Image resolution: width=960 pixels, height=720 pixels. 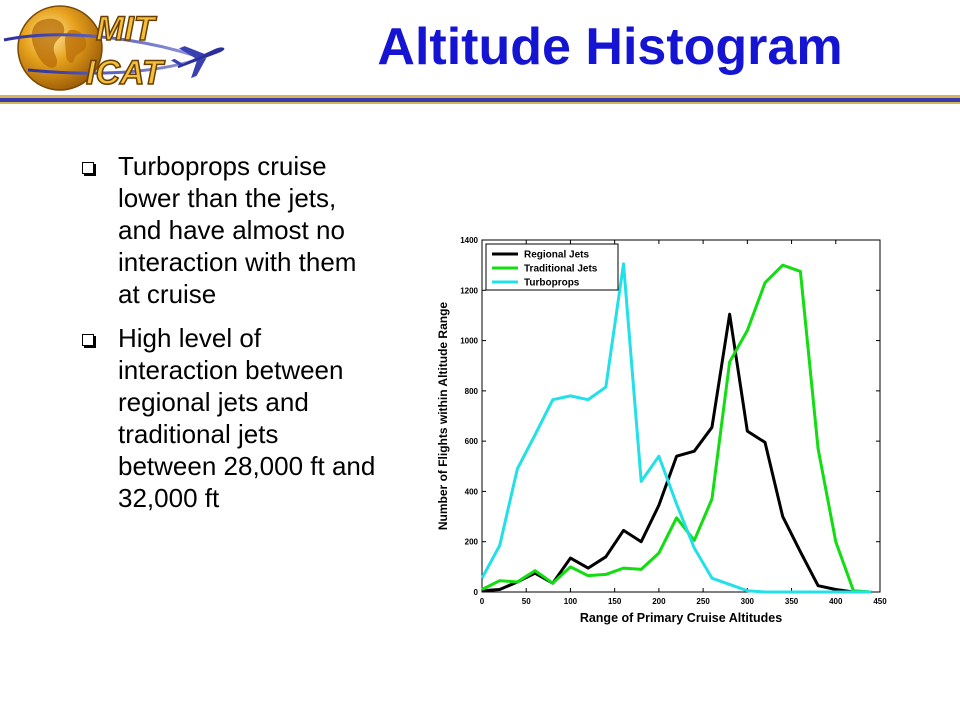 I want to click on x-tick-label: 150, so click(x=615, y=601).